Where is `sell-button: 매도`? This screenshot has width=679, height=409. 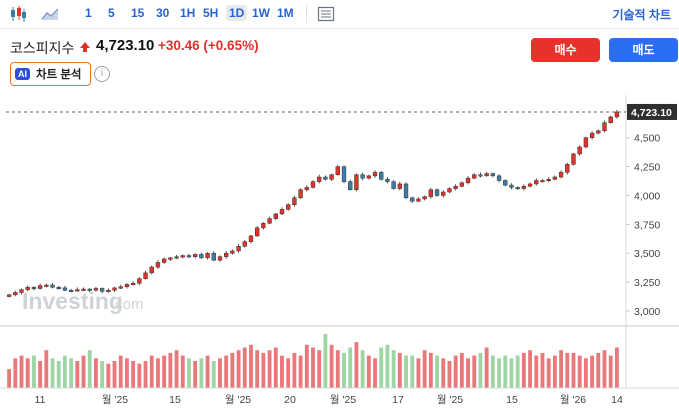 sell-button: 매도 is located at coordinates (643, 50).